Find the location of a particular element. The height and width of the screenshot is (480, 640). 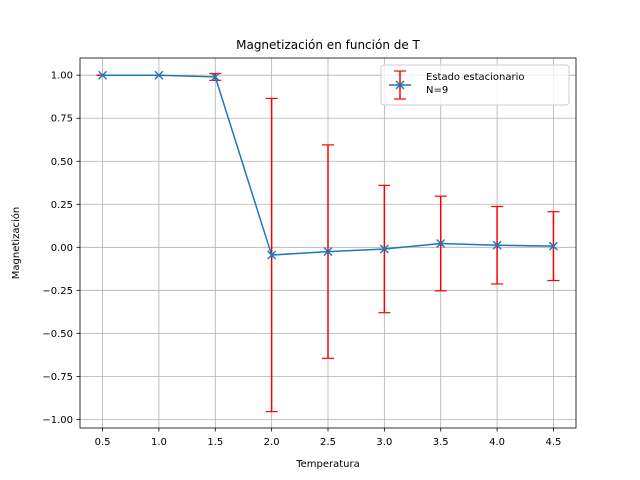

legend: Estado estacionario N=9 is located at coordinates (475, 85).